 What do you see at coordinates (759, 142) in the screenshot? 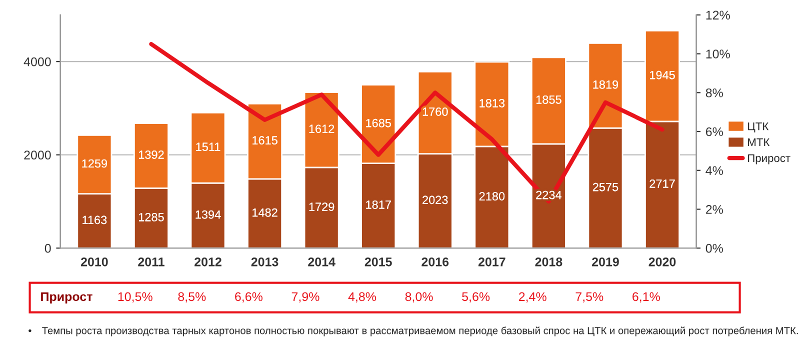
I see `legend-label: МТК` at bounding box center [759, 142].